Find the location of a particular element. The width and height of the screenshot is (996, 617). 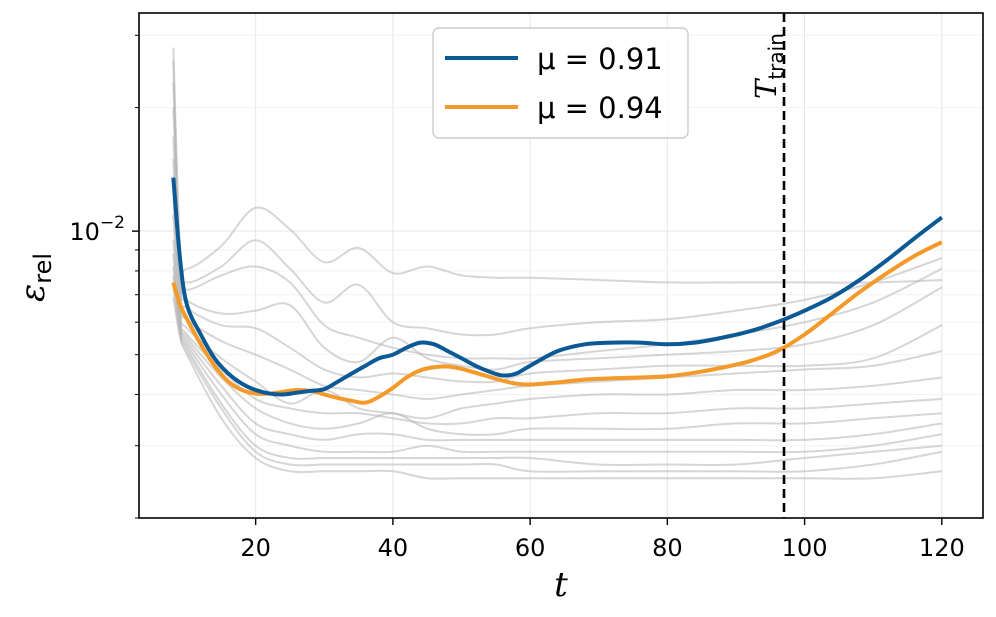

x-tick-label: 20 is located at coordinates (255, 548).